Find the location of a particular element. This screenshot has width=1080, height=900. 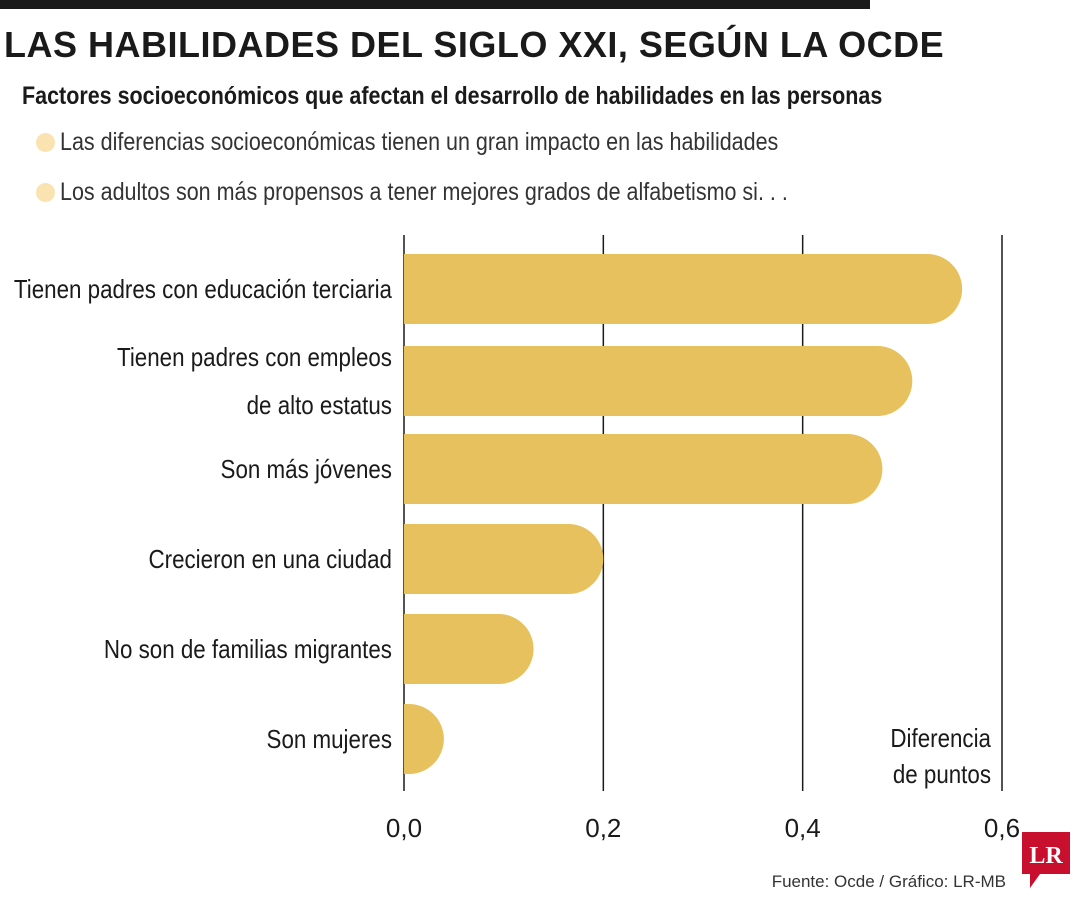

lr-logo-icon: LR is located at coordinates (1046, 860).